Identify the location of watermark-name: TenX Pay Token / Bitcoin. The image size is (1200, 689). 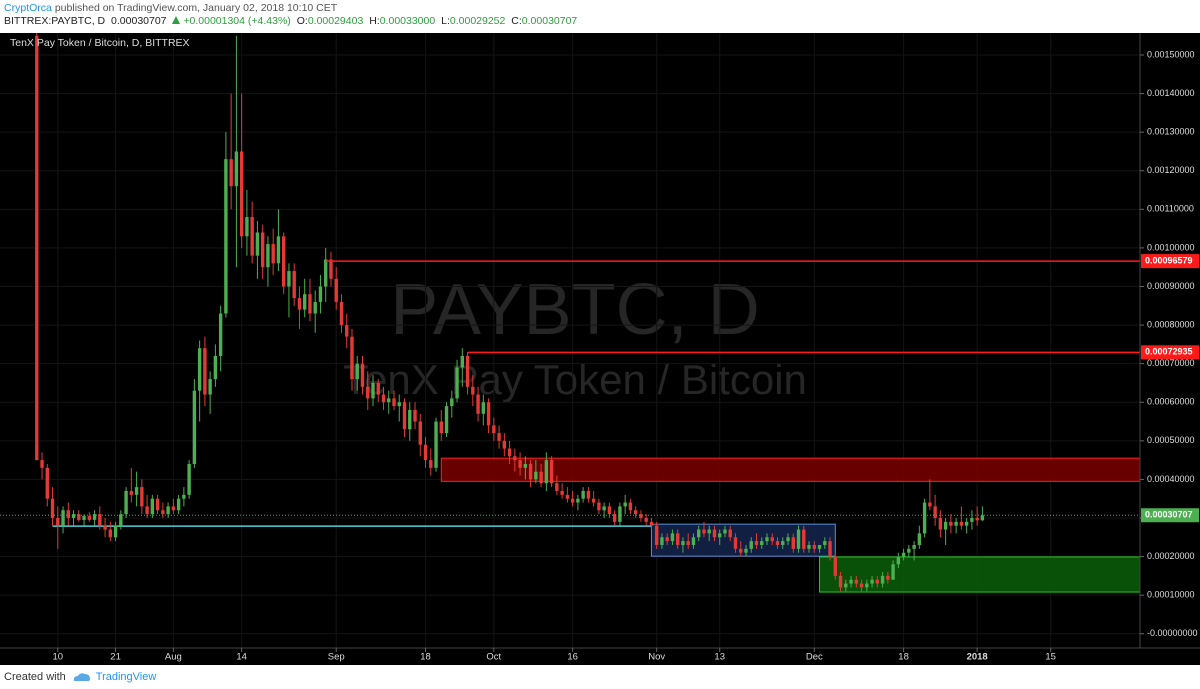
(575, 379).